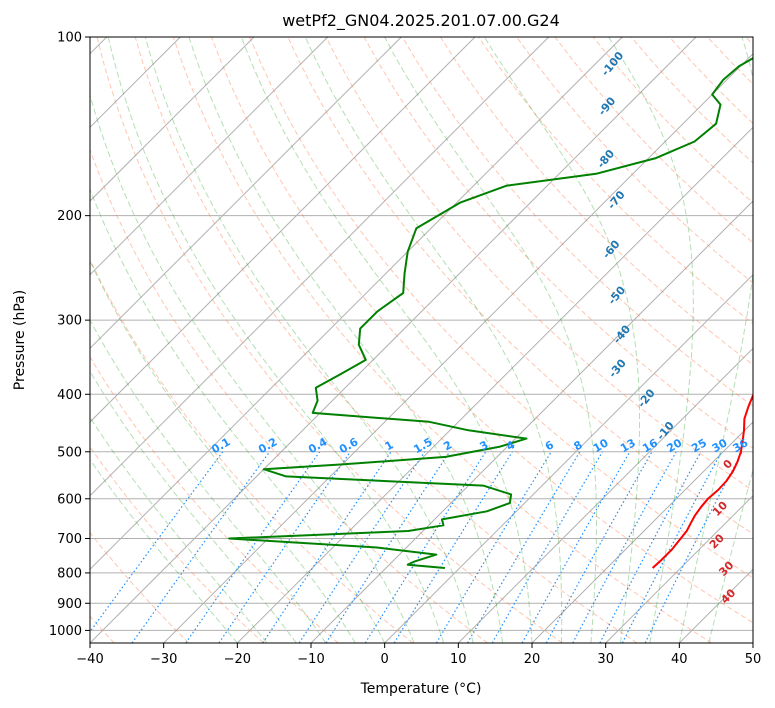  Describe the element at coordinates (385, 659) in the screenshot. I see `x-tick-label: 0` at that location.